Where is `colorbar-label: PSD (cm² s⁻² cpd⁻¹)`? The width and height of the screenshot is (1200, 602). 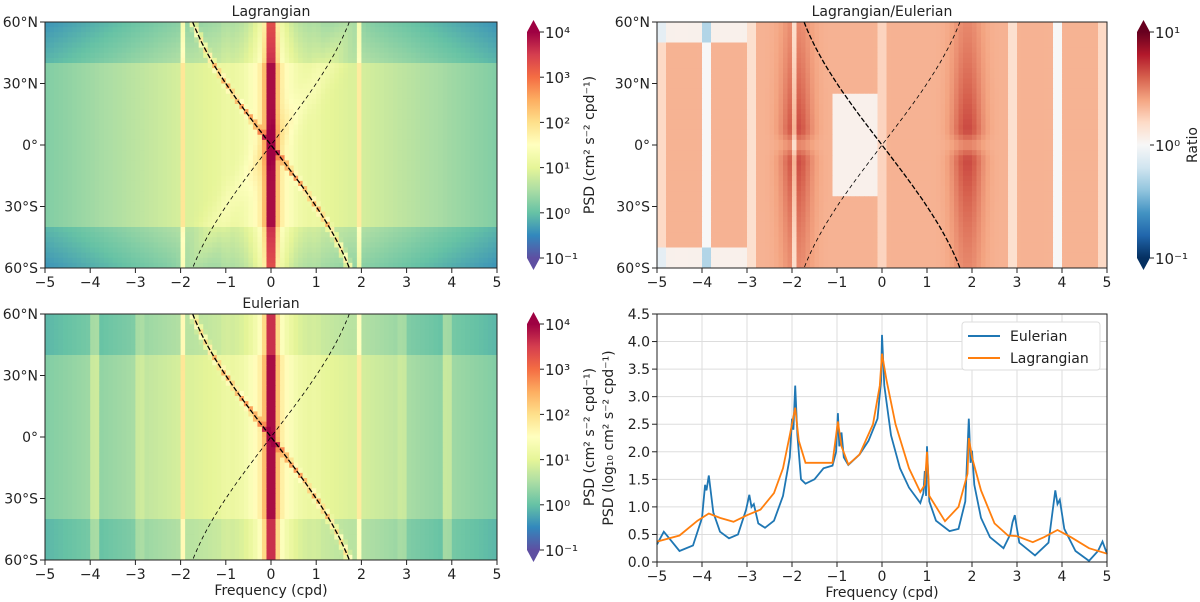 colorbar-label: PSD (cm² s⁻² cpd⁻¹) is located at coordinates (590, 145).